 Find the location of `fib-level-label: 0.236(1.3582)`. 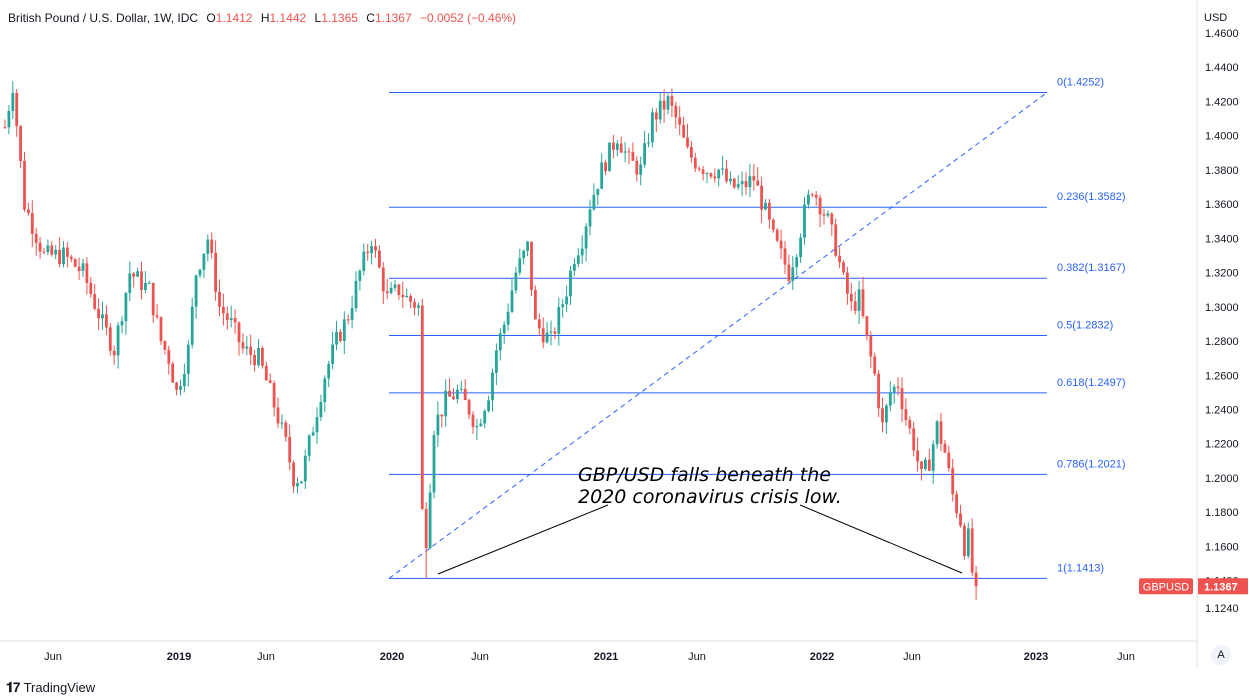

fib-level-label: 0.236(1.3582) is located at coordinates (1091, 197).